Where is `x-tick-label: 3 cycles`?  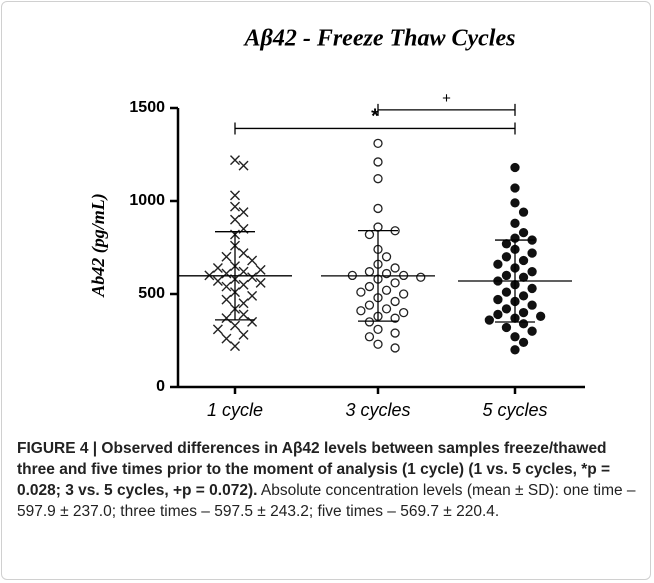
x-tick-label: 3 cycles is located at coordinates (377, 410).